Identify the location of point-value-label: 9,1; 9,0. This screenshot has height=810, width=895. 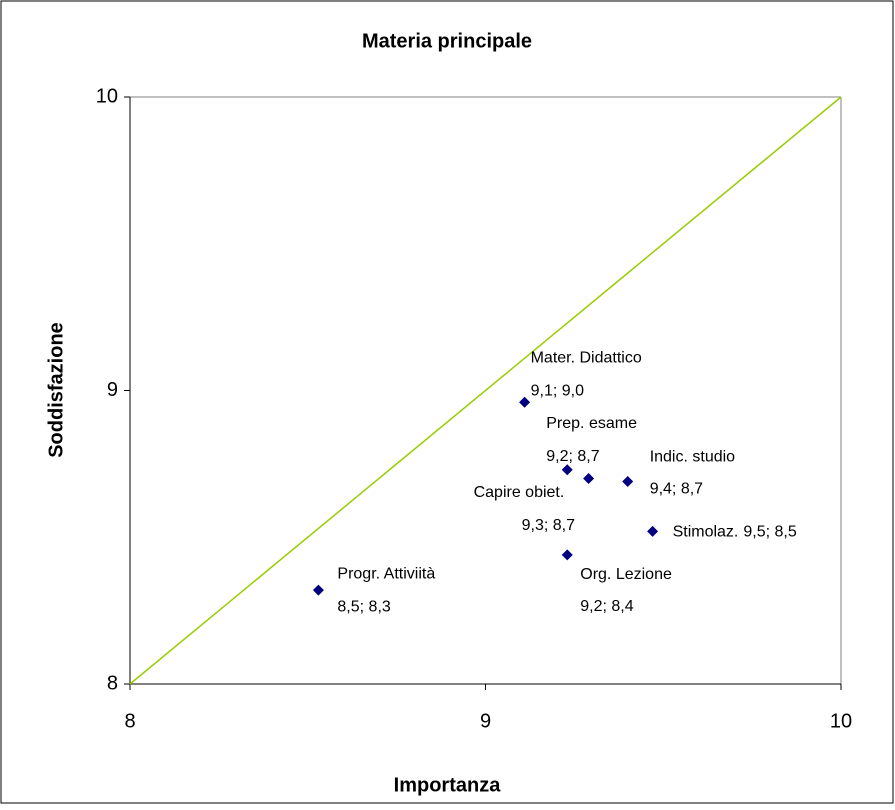
(557, 390).